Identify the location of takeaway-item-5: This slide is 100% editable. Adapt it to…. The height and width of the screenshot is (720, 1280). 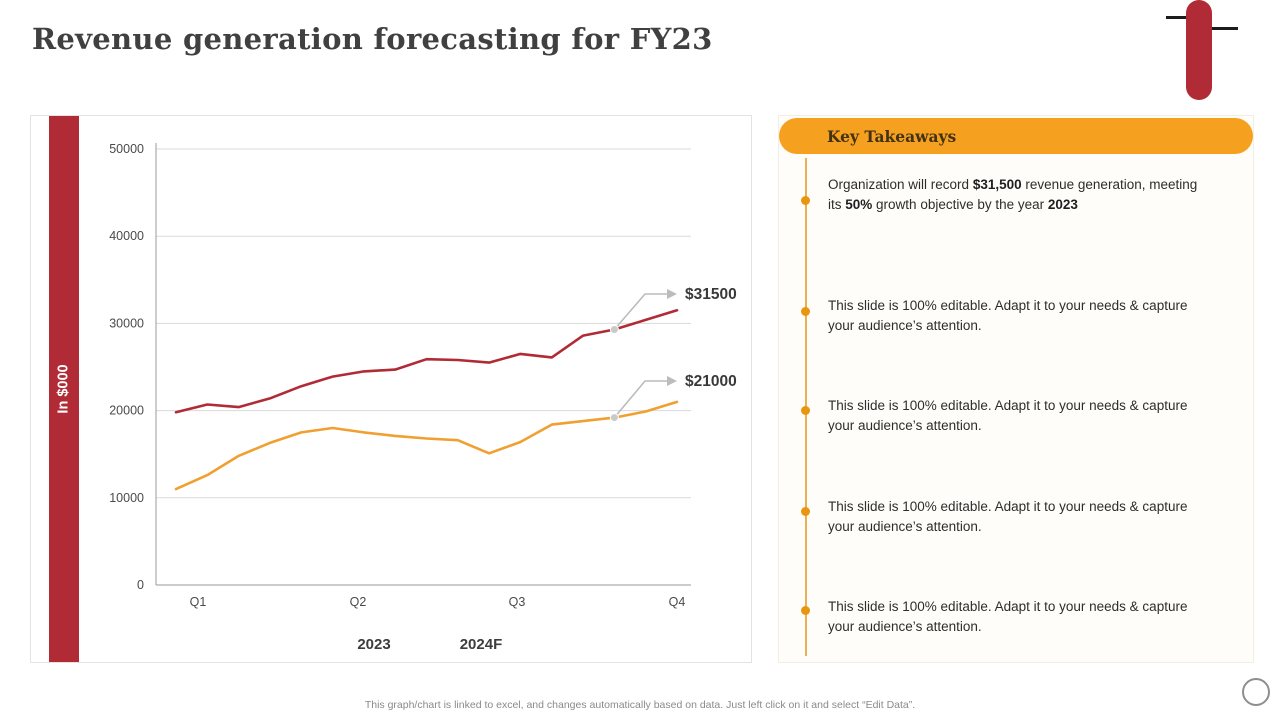
(1008, 616).